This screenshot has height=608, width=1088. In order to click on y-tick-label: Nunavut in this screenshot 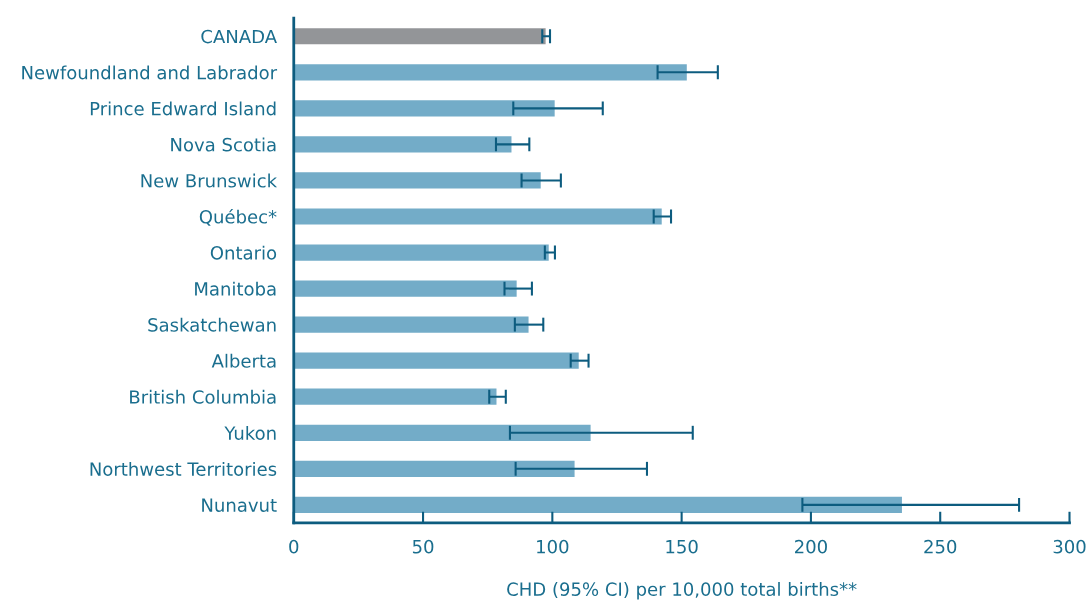, I will do `click(239, 505)`.